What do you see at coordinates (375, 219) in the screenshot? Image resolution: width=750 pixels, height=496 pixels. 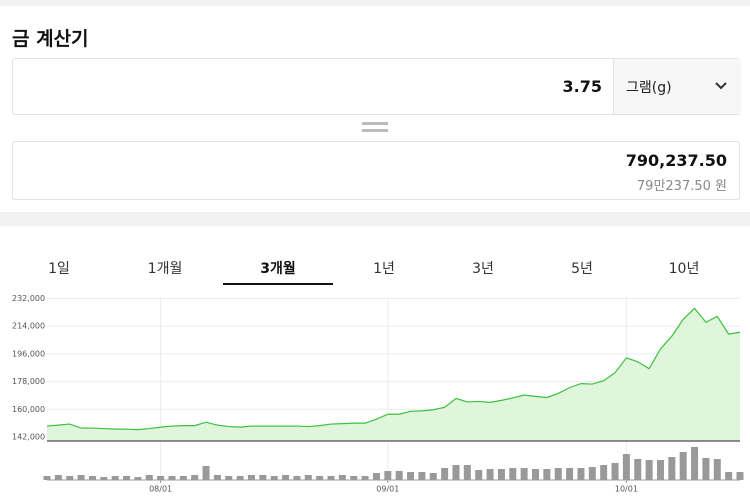 I see `separator` at bounding box center [375, 219].